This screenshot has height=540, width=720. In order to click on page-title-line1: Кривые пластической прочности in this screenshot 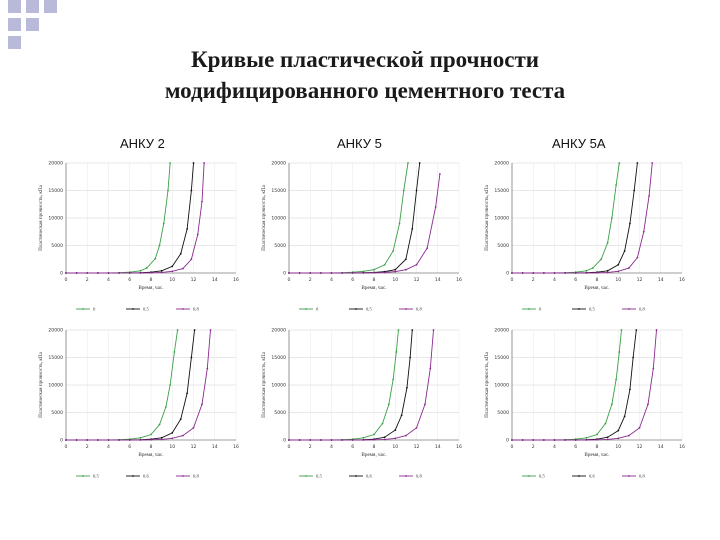, I will do `click(365, 59)`.